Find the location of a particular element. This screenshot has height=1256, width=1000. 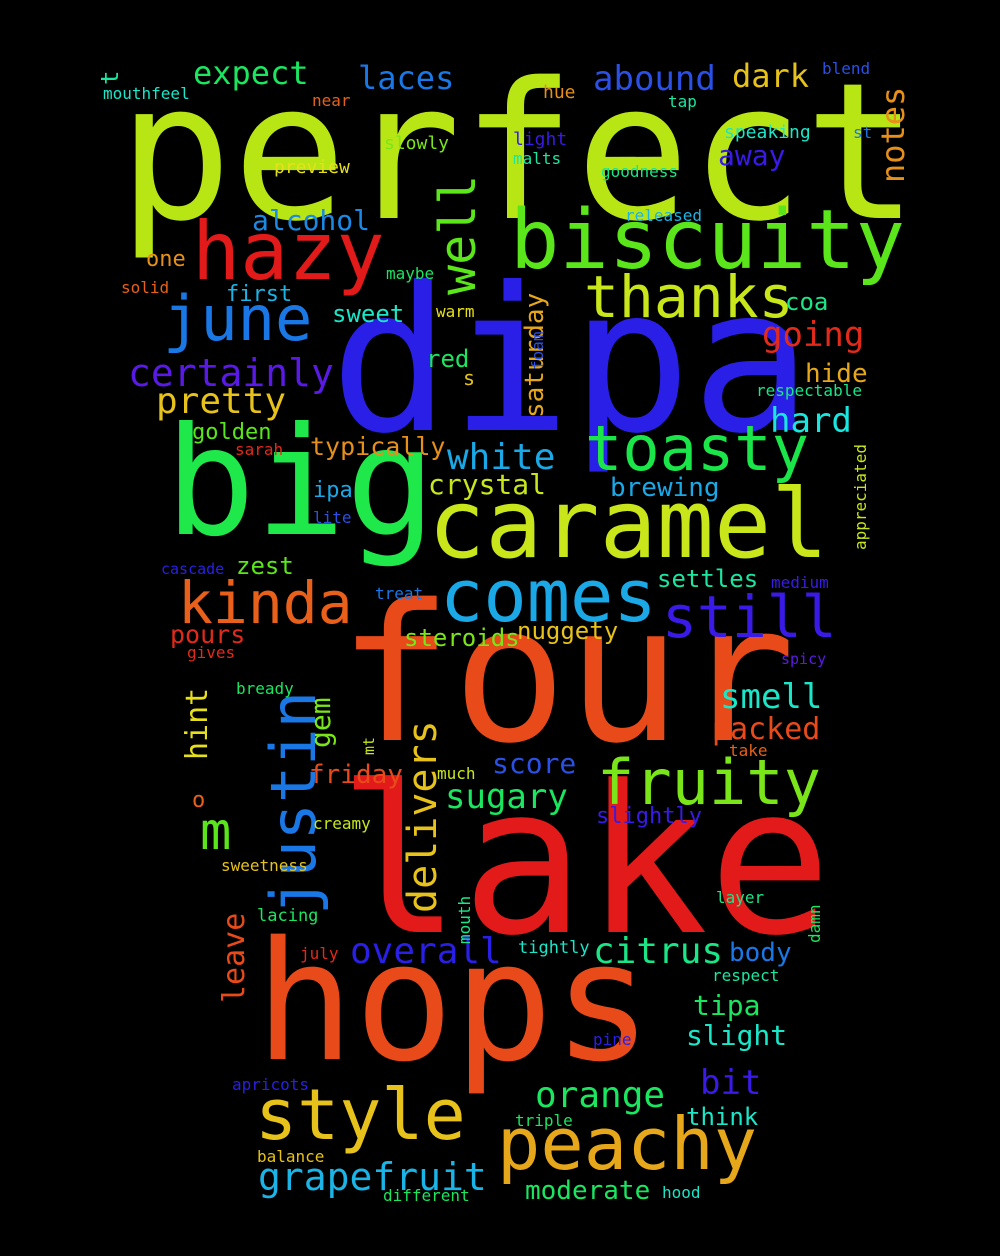

cloud-word-respect: respect is located at coordinates (746, 975).